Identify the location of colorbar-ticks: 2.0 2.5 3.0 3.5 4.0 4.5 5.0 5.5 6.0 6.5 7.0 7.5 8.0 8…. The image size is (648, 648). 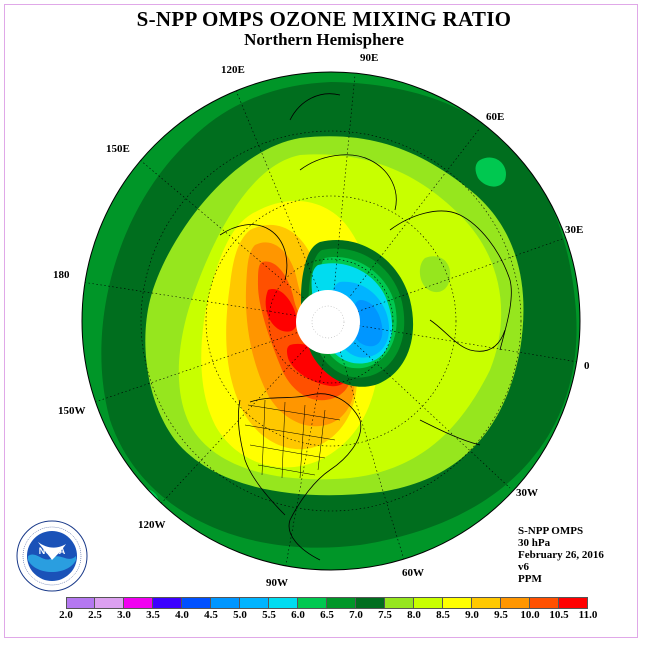
(332, 616).